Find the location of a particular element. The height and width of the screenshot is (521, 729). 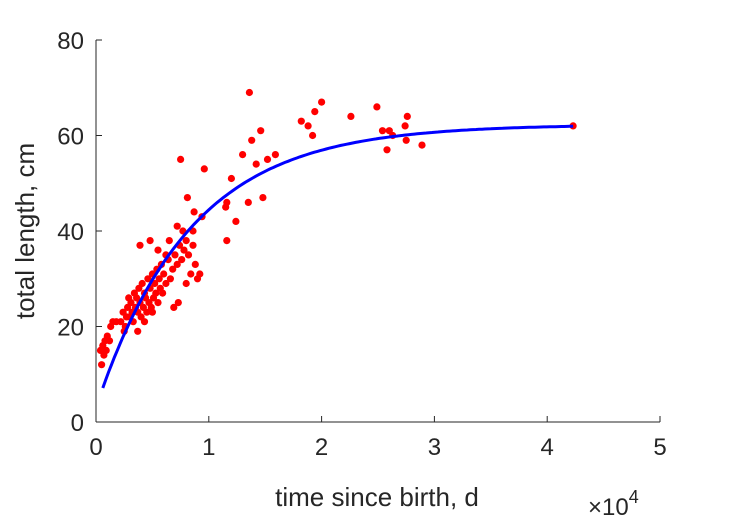

x-exponent-power: 4 is located at coordinates (634, 497).